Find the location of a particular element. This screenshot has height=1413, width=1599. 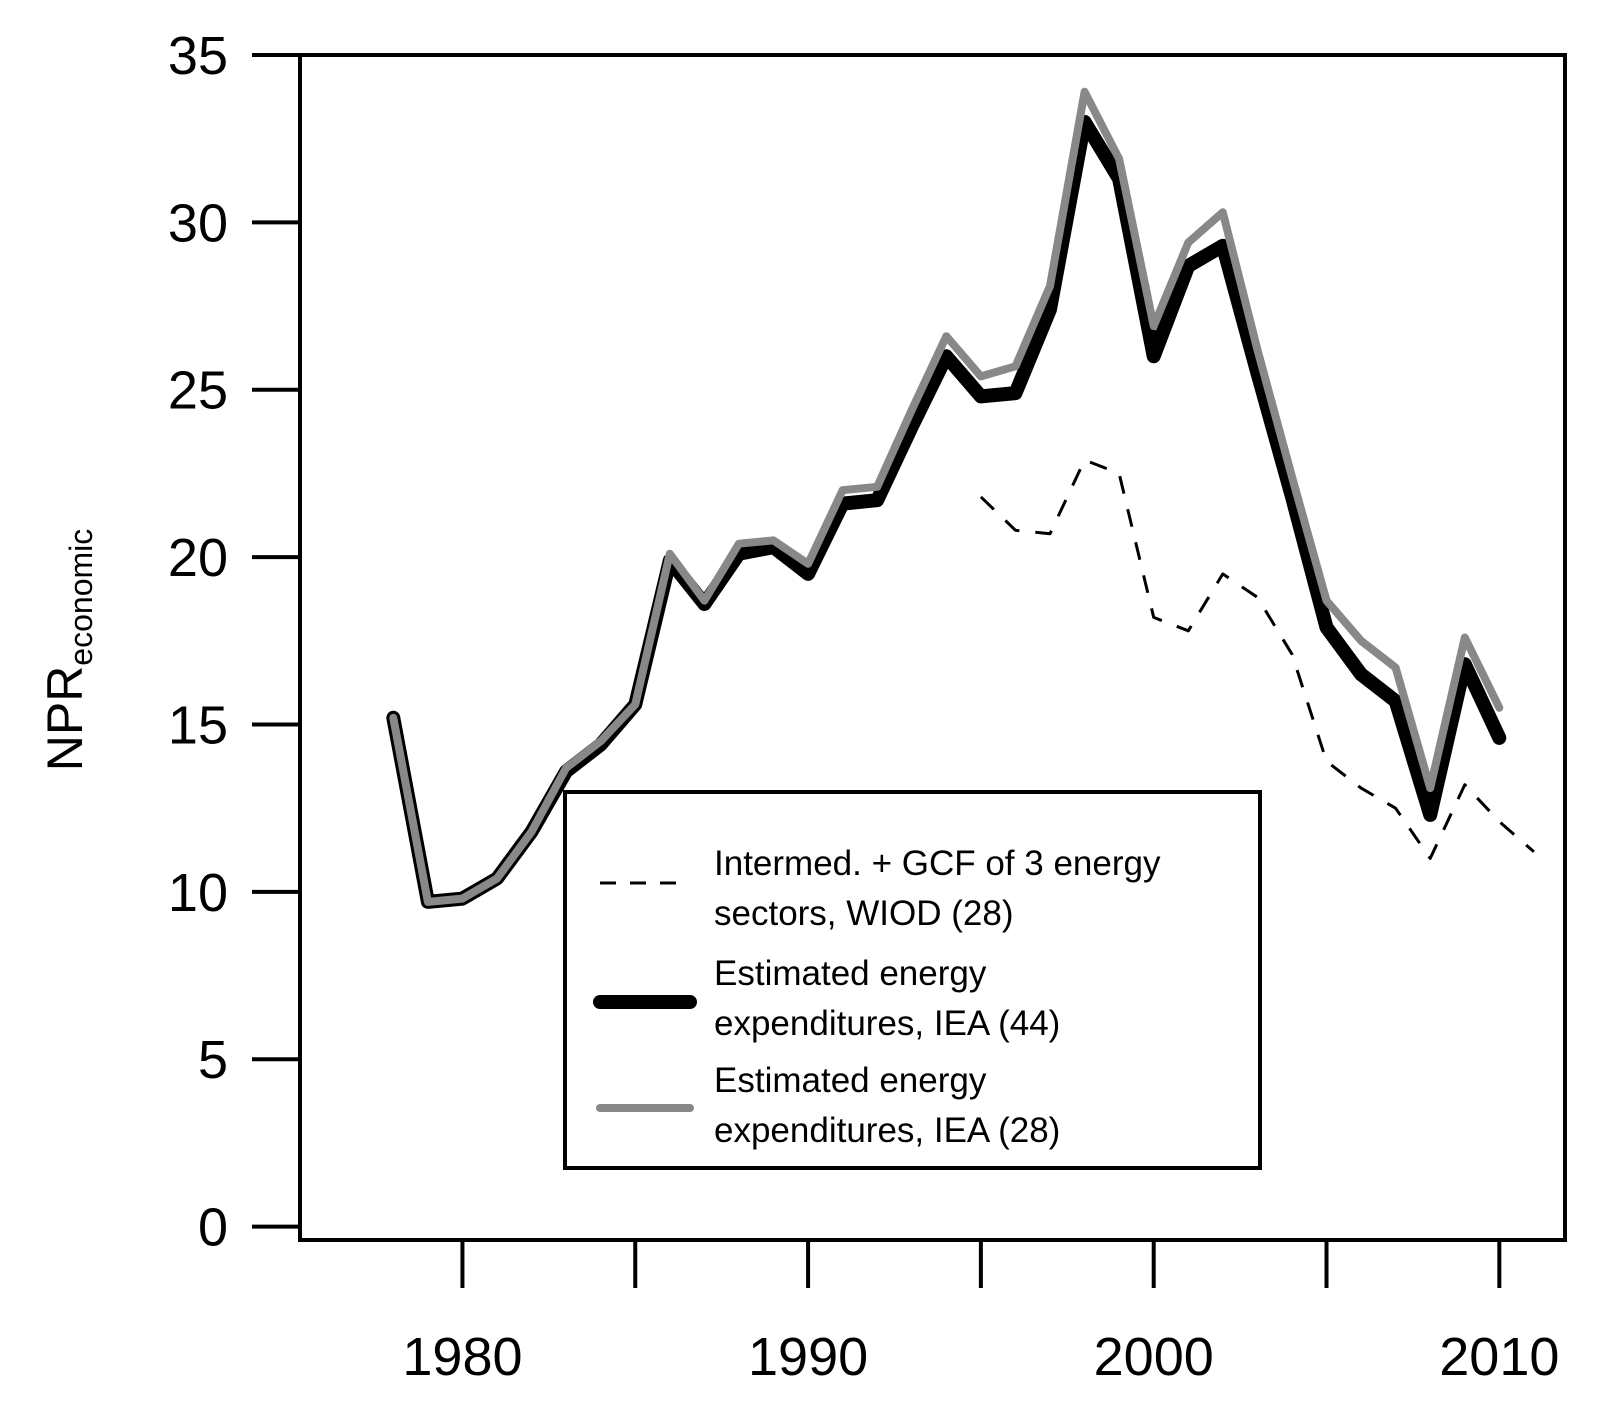

x-tick-label-2000: 2000 is located at coordinates (1154, 1357).